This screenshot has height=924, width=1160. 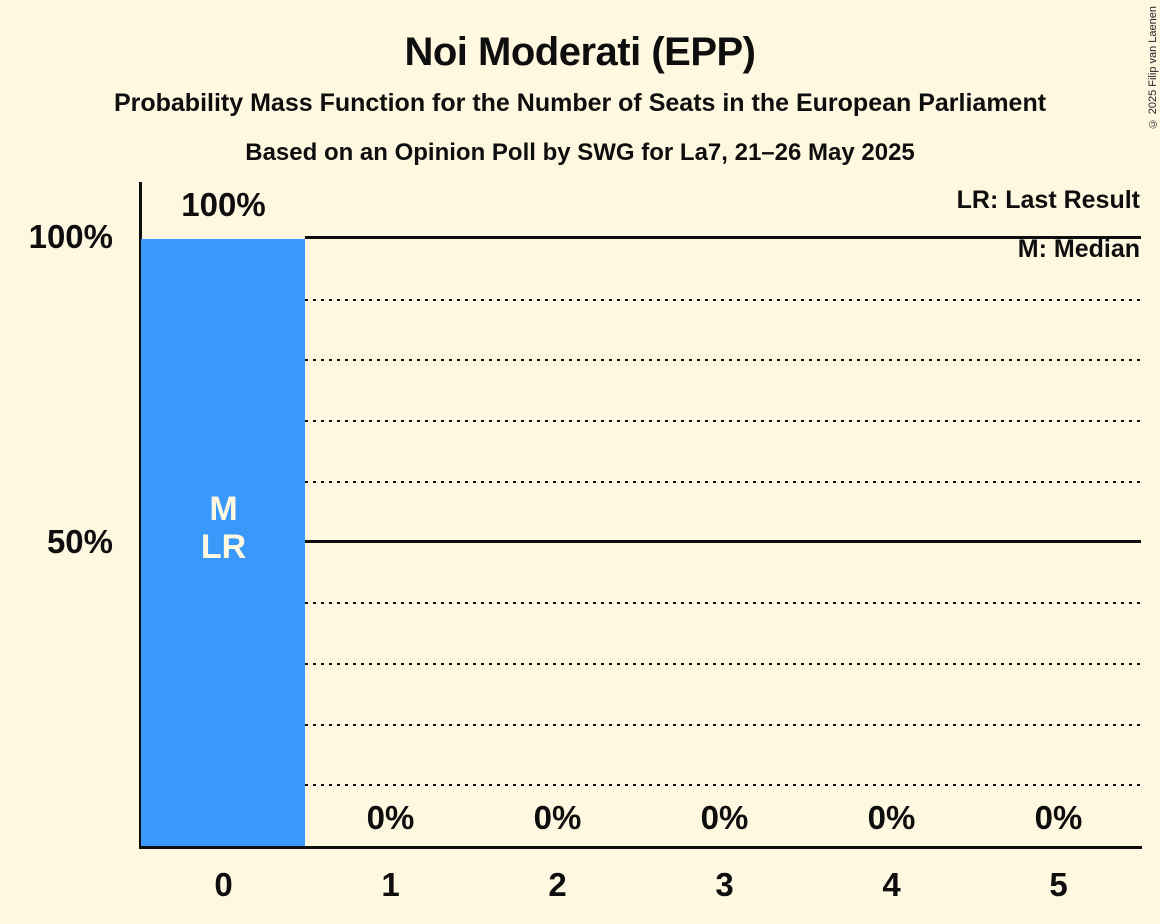 I want to click on gridline-60pct, so click(x=723, y=482).